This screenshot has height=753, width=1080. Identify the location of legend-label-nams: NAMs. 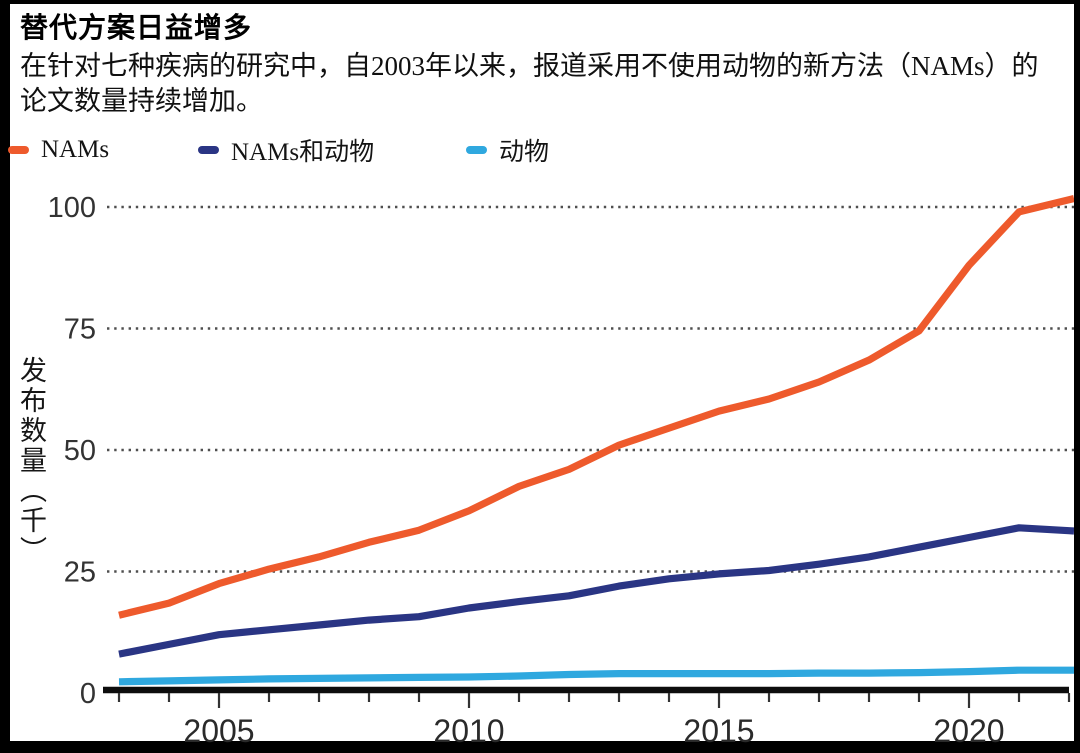
(75, 149).